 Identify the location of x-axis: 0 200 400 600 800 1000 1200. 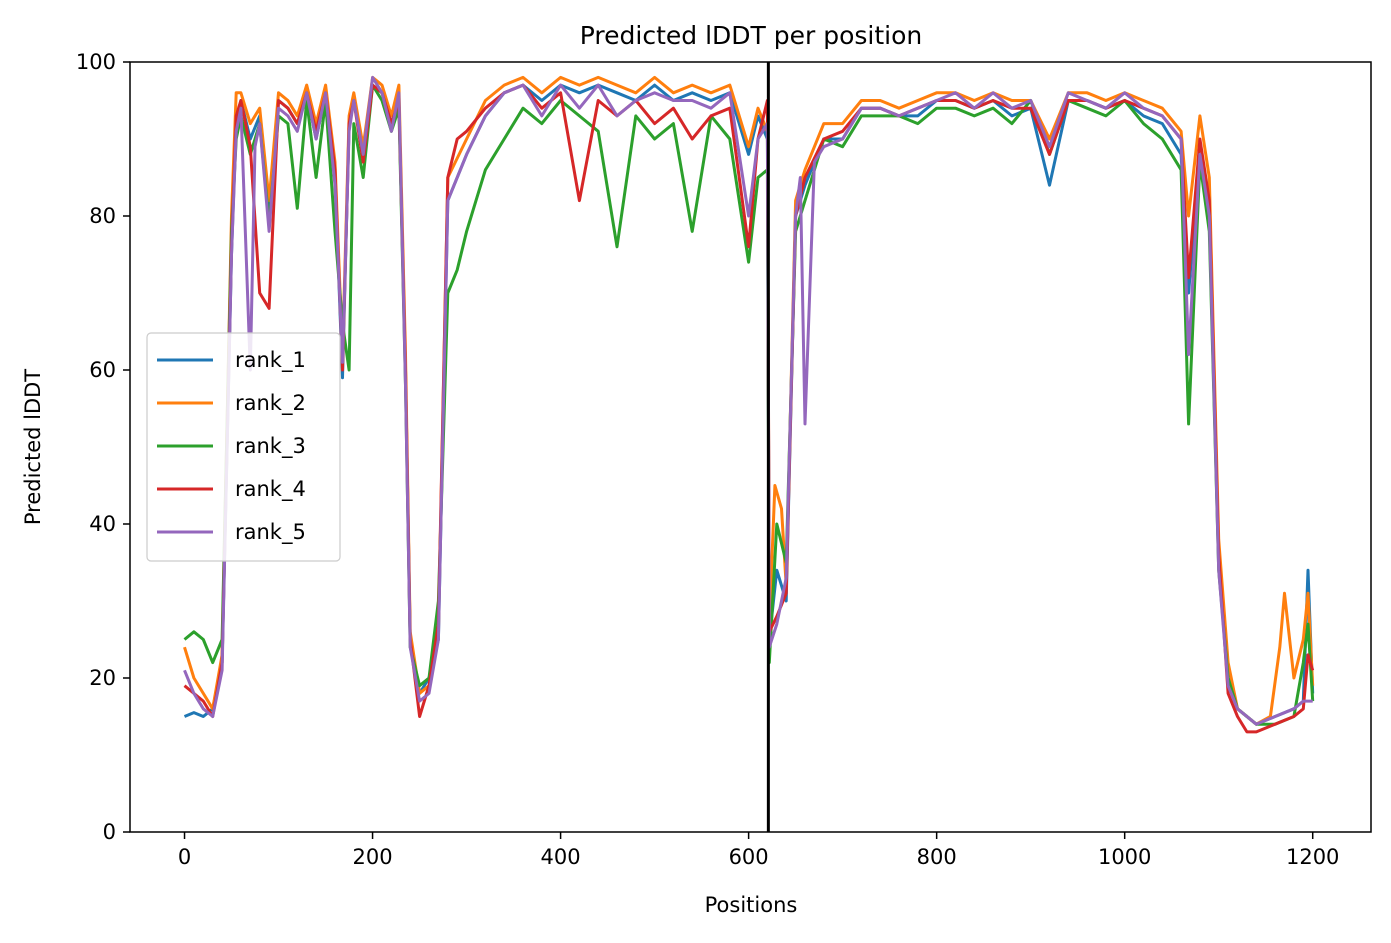
(758, 850).